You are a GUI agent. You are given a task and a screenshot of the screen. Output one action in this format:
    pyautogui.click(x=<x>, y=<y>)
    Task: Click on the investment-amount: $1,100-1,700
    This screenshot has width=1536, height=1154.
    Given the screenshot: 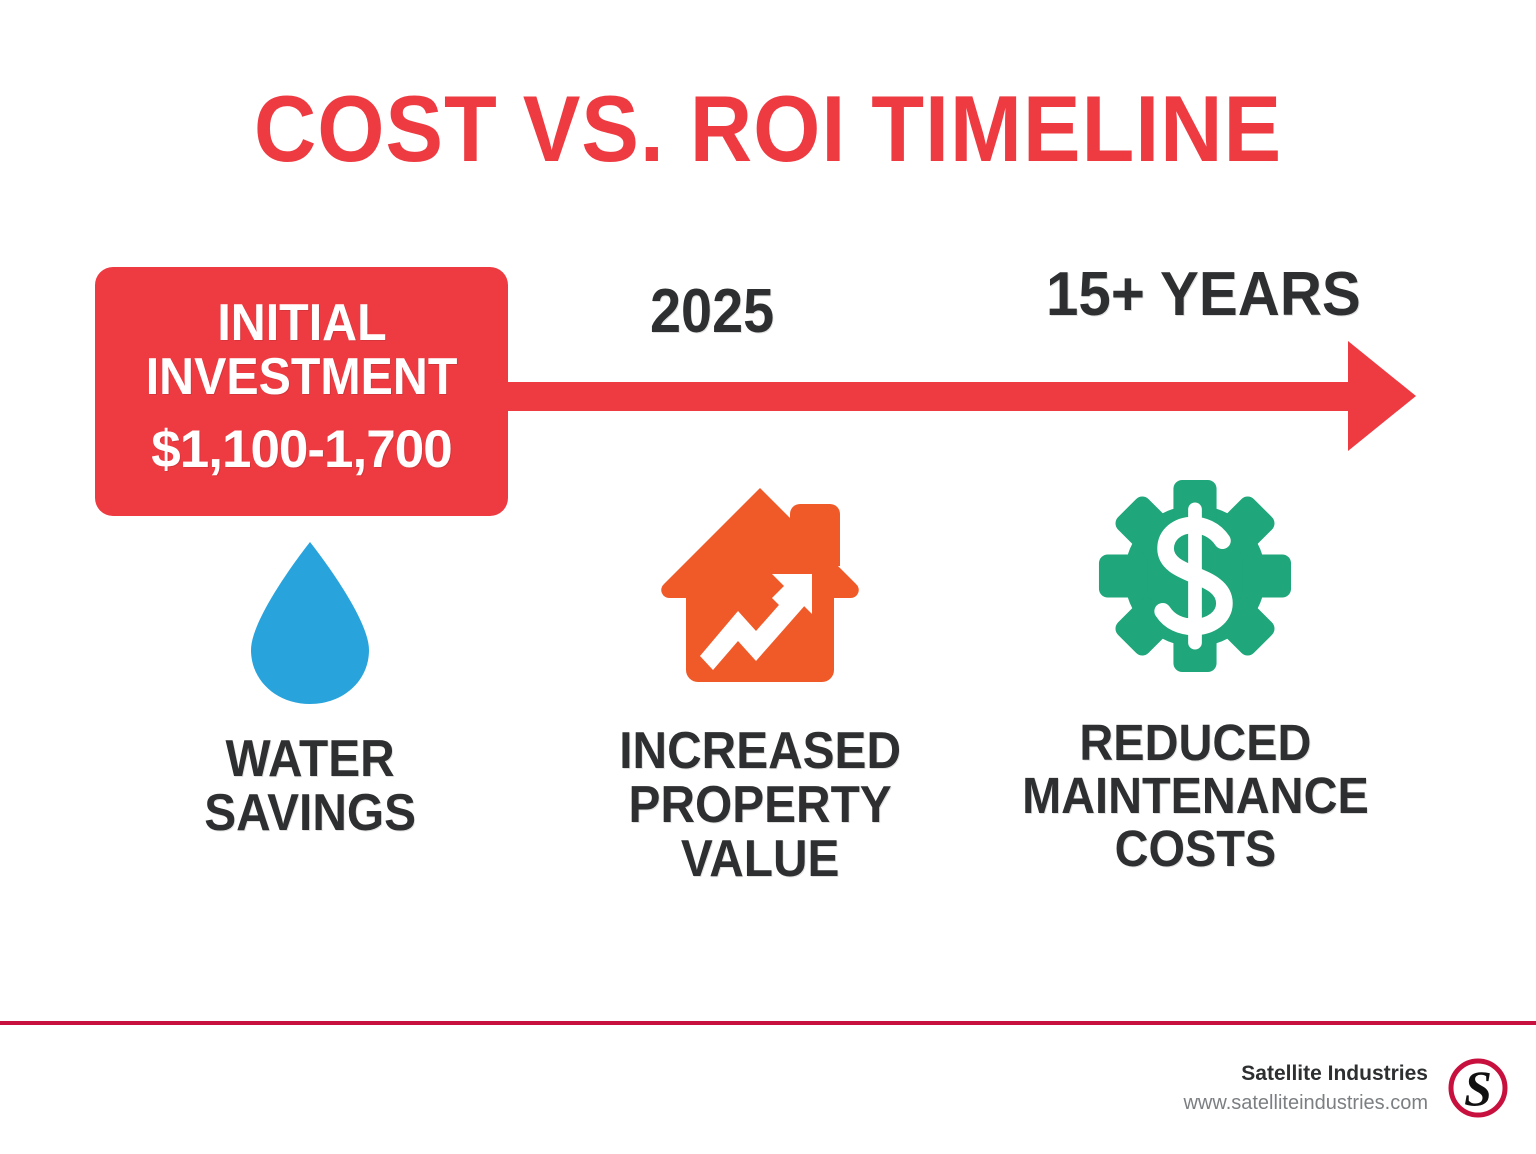 What is the action you would take?
    pyautogui.click(x=301, y=449)
    